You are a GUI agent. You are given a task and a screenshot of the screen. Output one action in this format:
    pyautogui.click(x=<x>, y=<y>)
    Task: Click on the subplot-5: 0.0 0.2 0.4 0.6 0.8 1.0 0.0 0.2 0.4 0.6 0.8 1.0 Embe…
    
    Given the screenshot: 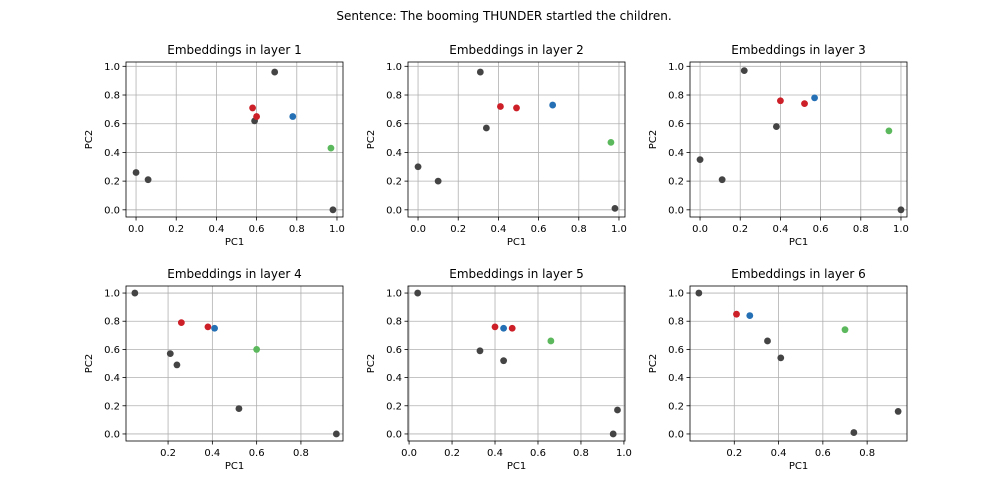 What is the action you would take?
    pyautogui.click(x=499, y=369)
    